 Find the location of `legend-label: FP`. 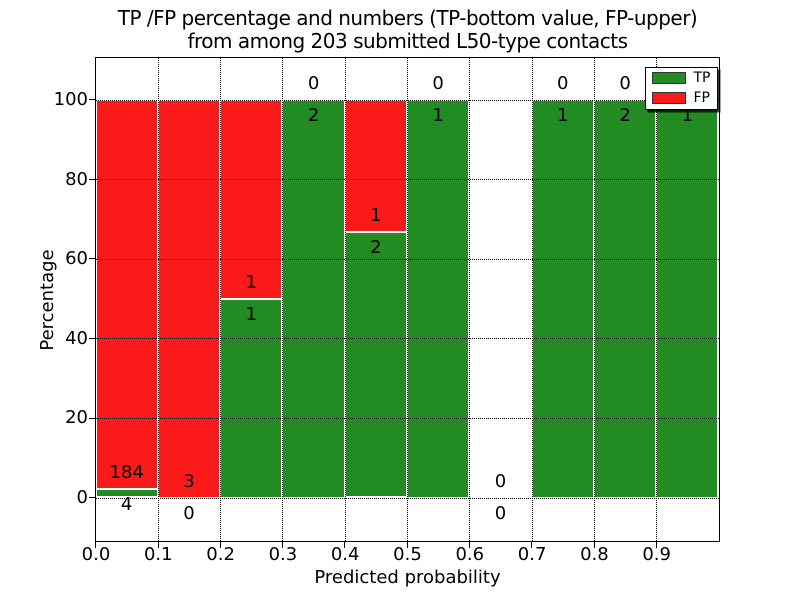

legend-label: FP is located at coordinates (702, 98).